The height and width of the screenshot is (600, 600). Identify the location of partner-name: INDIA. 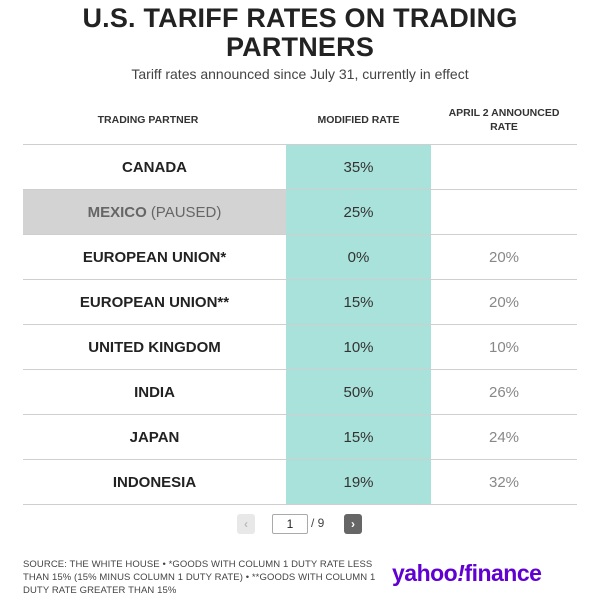
(154, 392).